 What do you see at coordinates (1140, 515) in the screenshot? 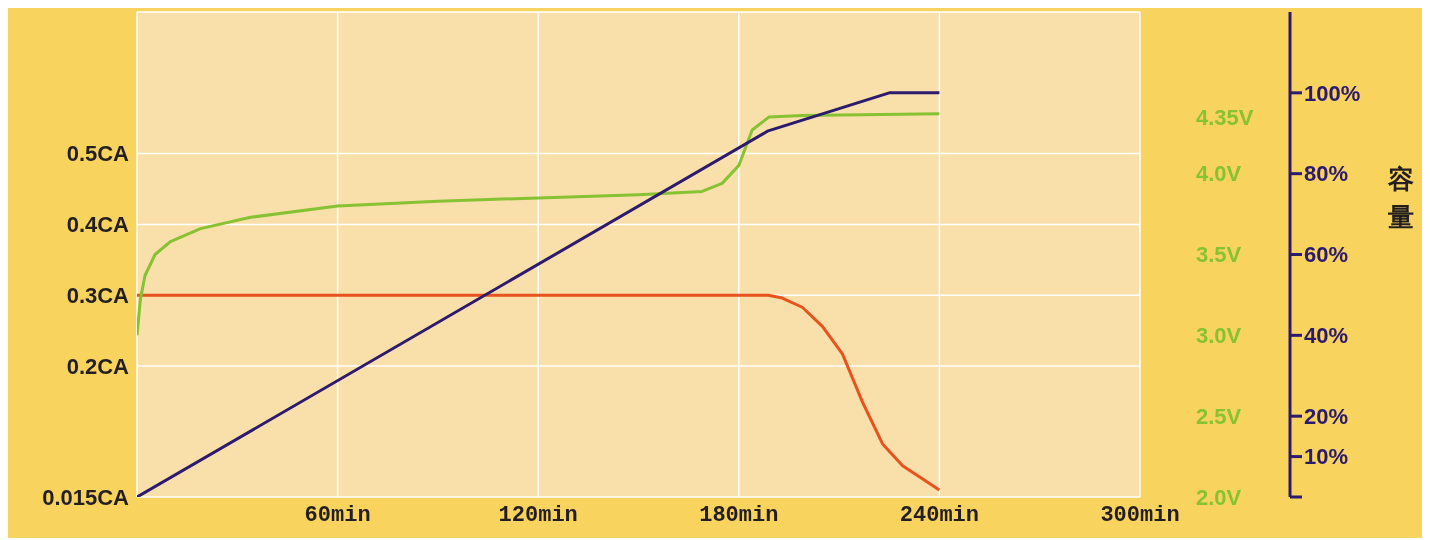
I see `x-tick-label: 300min` at bounding box center [1140, 515].